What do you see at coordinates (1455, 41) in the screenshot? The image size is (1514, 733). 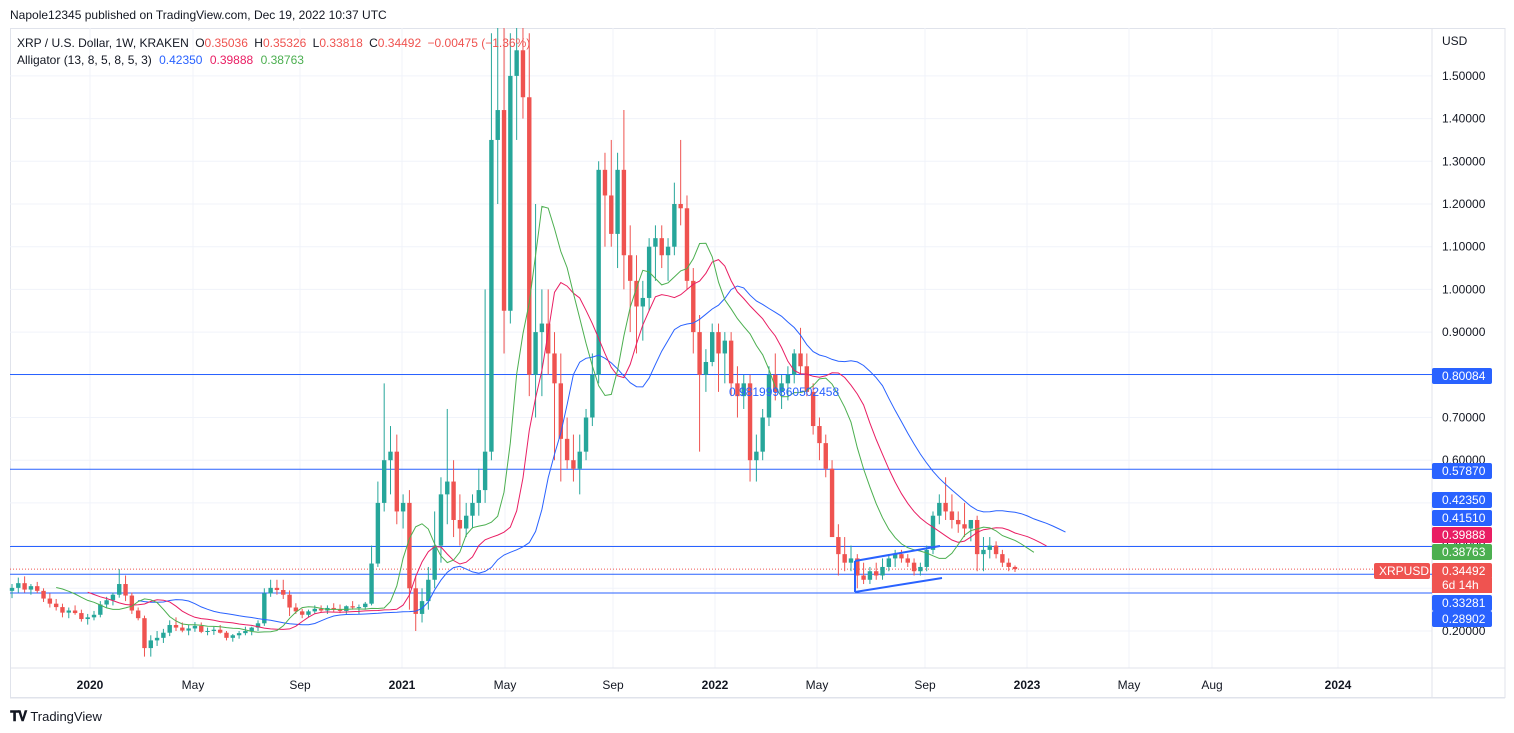 I see `currency-label: USD` at bounding box center [1455, 41].